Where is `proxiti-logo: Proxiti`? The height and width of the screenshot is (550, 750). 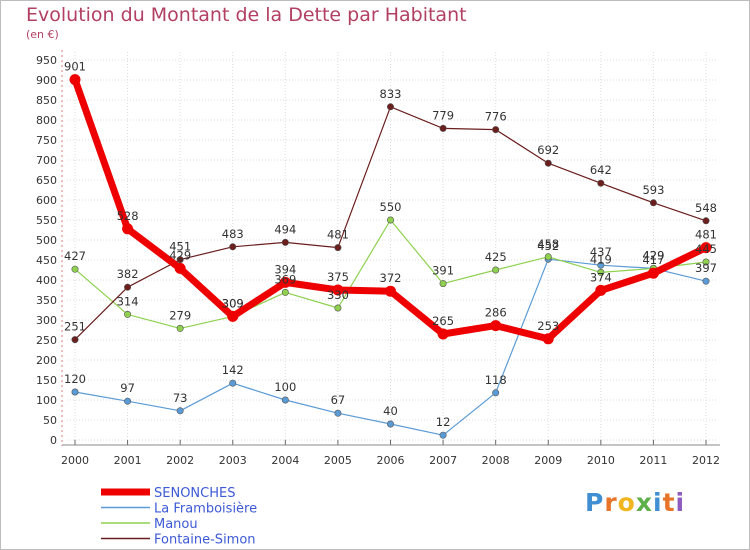
proxiti-logo: Proxiti is located at coordinates (635, 502).